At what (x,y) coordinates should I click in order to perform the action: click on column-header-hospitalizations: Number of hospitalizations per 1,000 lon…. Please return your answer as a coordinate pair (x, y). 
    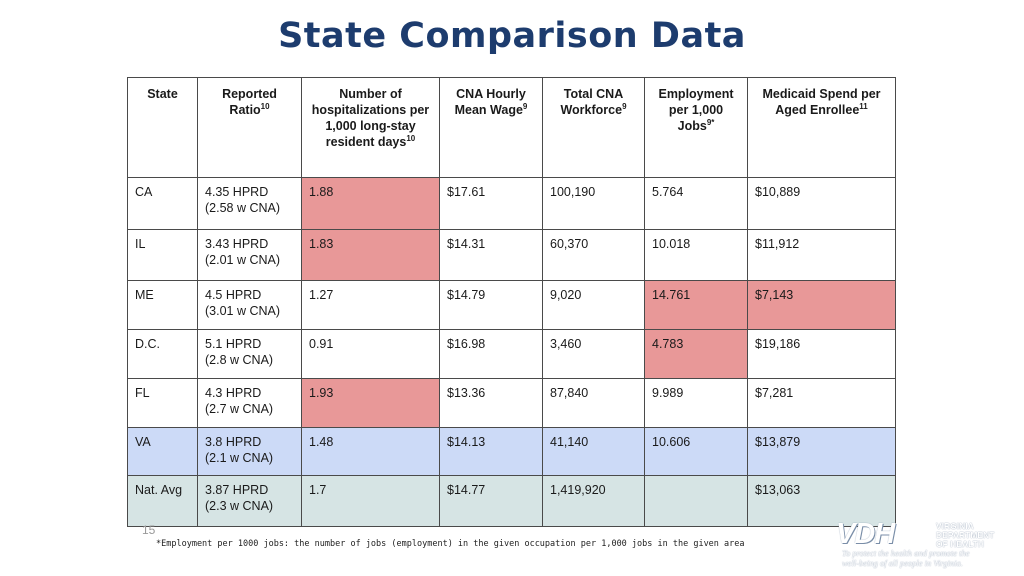
    Looking at the image, I should click on (370, 127).